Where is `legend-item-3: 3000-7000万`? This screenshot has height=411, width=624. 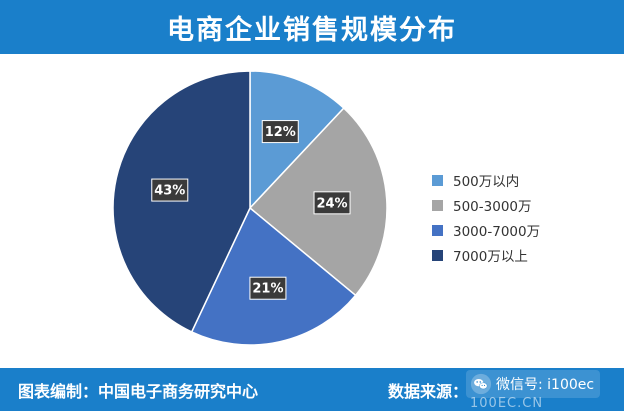
legend-item-3: 3000-7000万 is located at coordinates (522, 230).